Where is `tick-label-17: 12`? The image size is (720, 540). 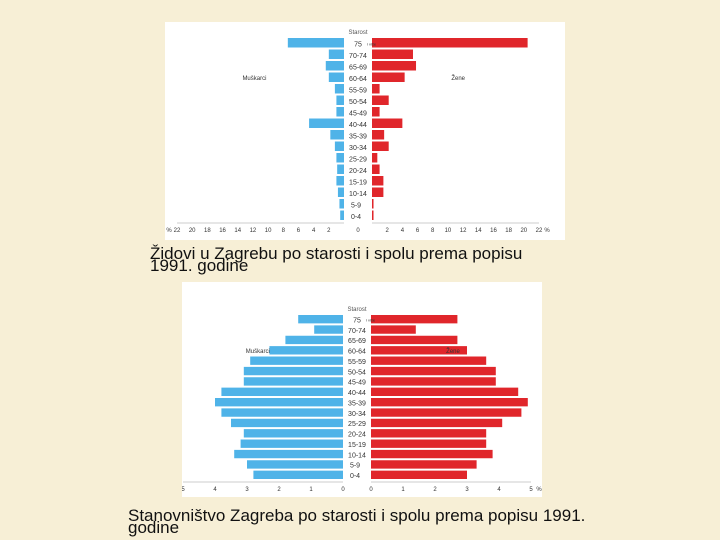
tick-label-17: 12 is located at coordinates (463, 231).